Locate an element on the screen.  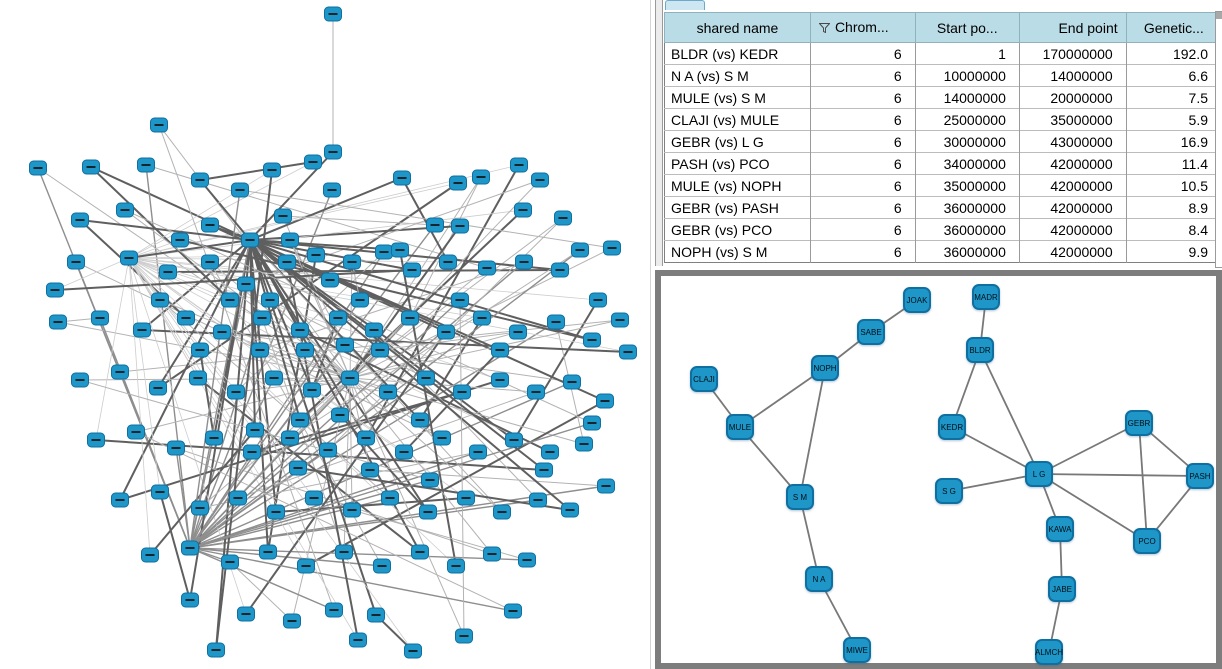
edge-S M-N A is located at coordinates (809, 538).